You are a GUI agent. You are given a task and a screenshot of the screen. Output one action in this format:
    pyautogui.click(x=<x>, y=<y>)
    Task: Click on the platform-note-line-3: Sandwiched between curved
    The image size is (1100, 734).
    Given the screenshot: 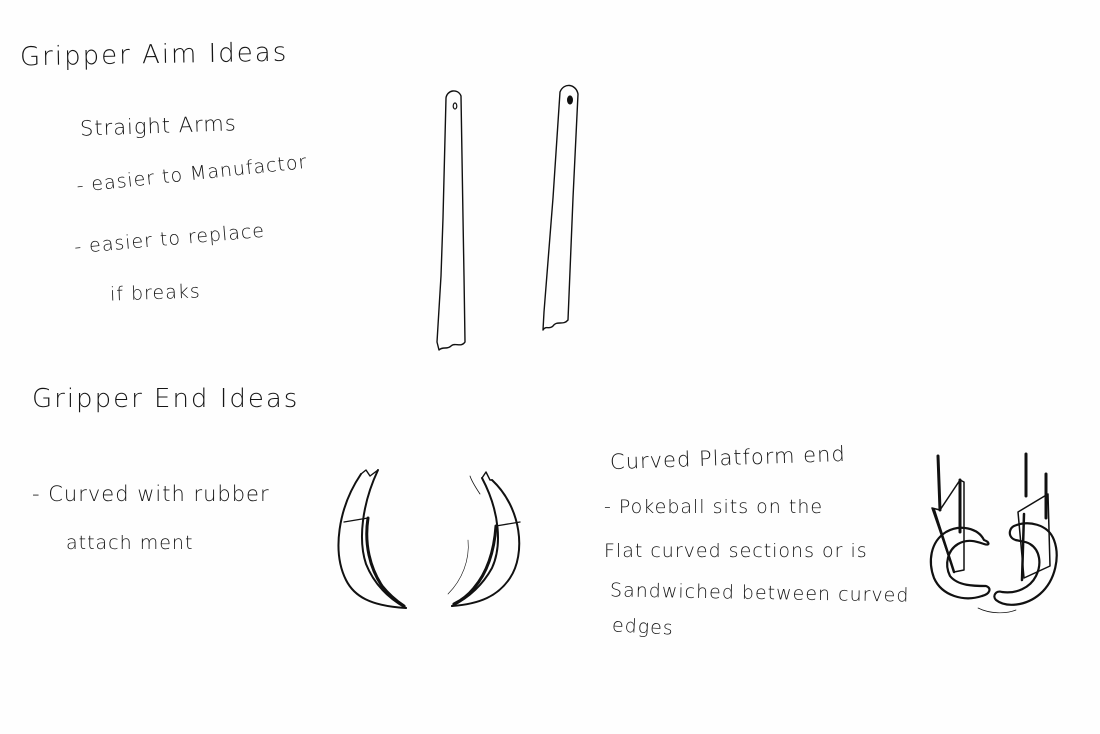 What is the action you would take?
    pyautogui.click(x=759, y=593)
    